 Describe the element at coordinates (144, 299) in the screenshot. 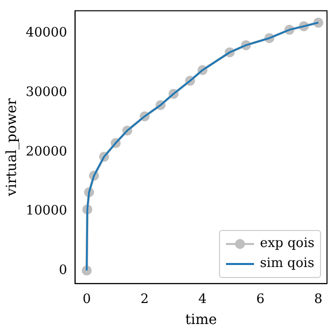

I see `x-tick-label: 2` at that location.